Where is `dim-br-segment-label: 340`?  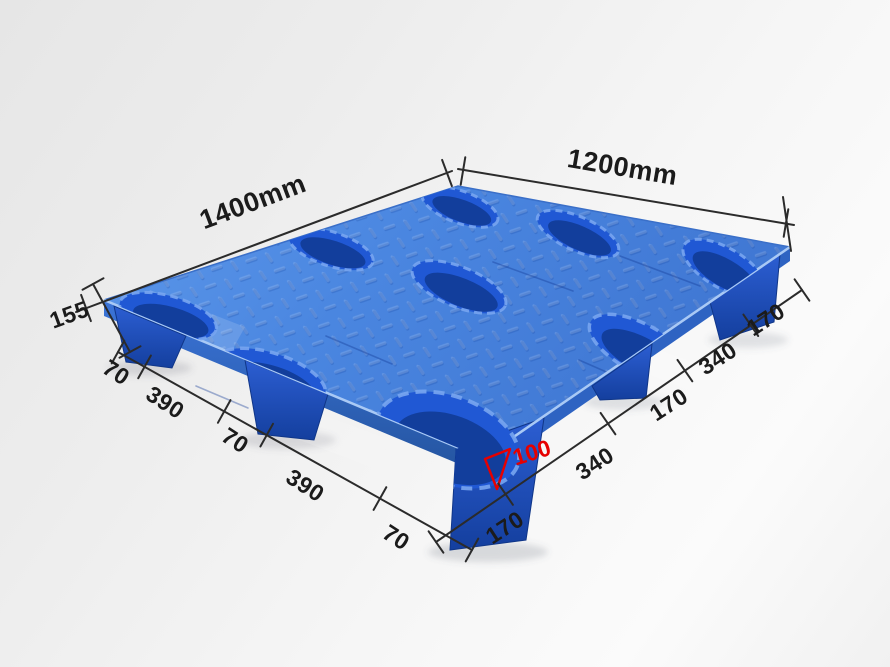 dim-br-segment-label: 340 is located at coordinates (595, 464).